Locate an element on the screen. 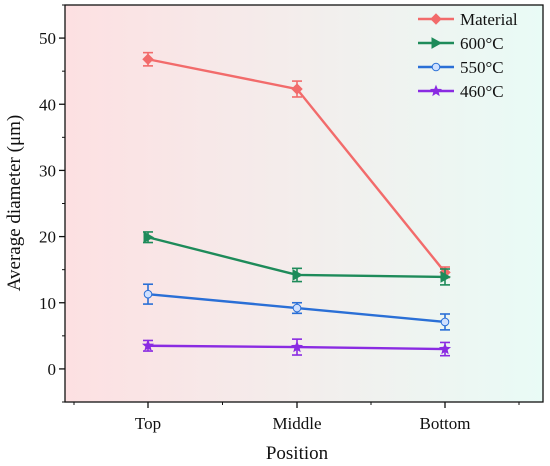  x-tick-label: Middle is located at coordinates (296, 423).